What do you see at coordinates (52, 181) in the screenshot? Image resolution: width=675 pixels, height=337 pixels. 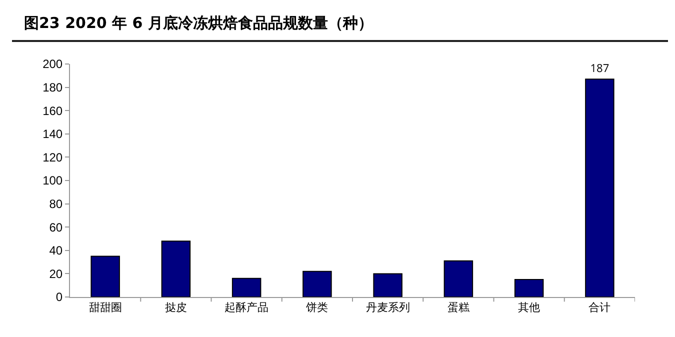 I see `y-tick-label: 100` at bounding box center [52, 181].